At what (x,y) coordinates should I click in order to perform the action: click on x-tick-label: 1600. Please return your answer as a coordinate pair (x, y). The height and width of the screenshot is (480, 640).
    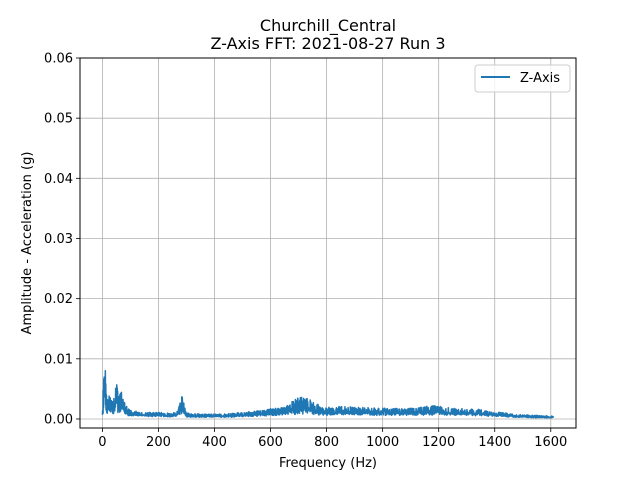
    Looking at the image, I should click on (550, 442).